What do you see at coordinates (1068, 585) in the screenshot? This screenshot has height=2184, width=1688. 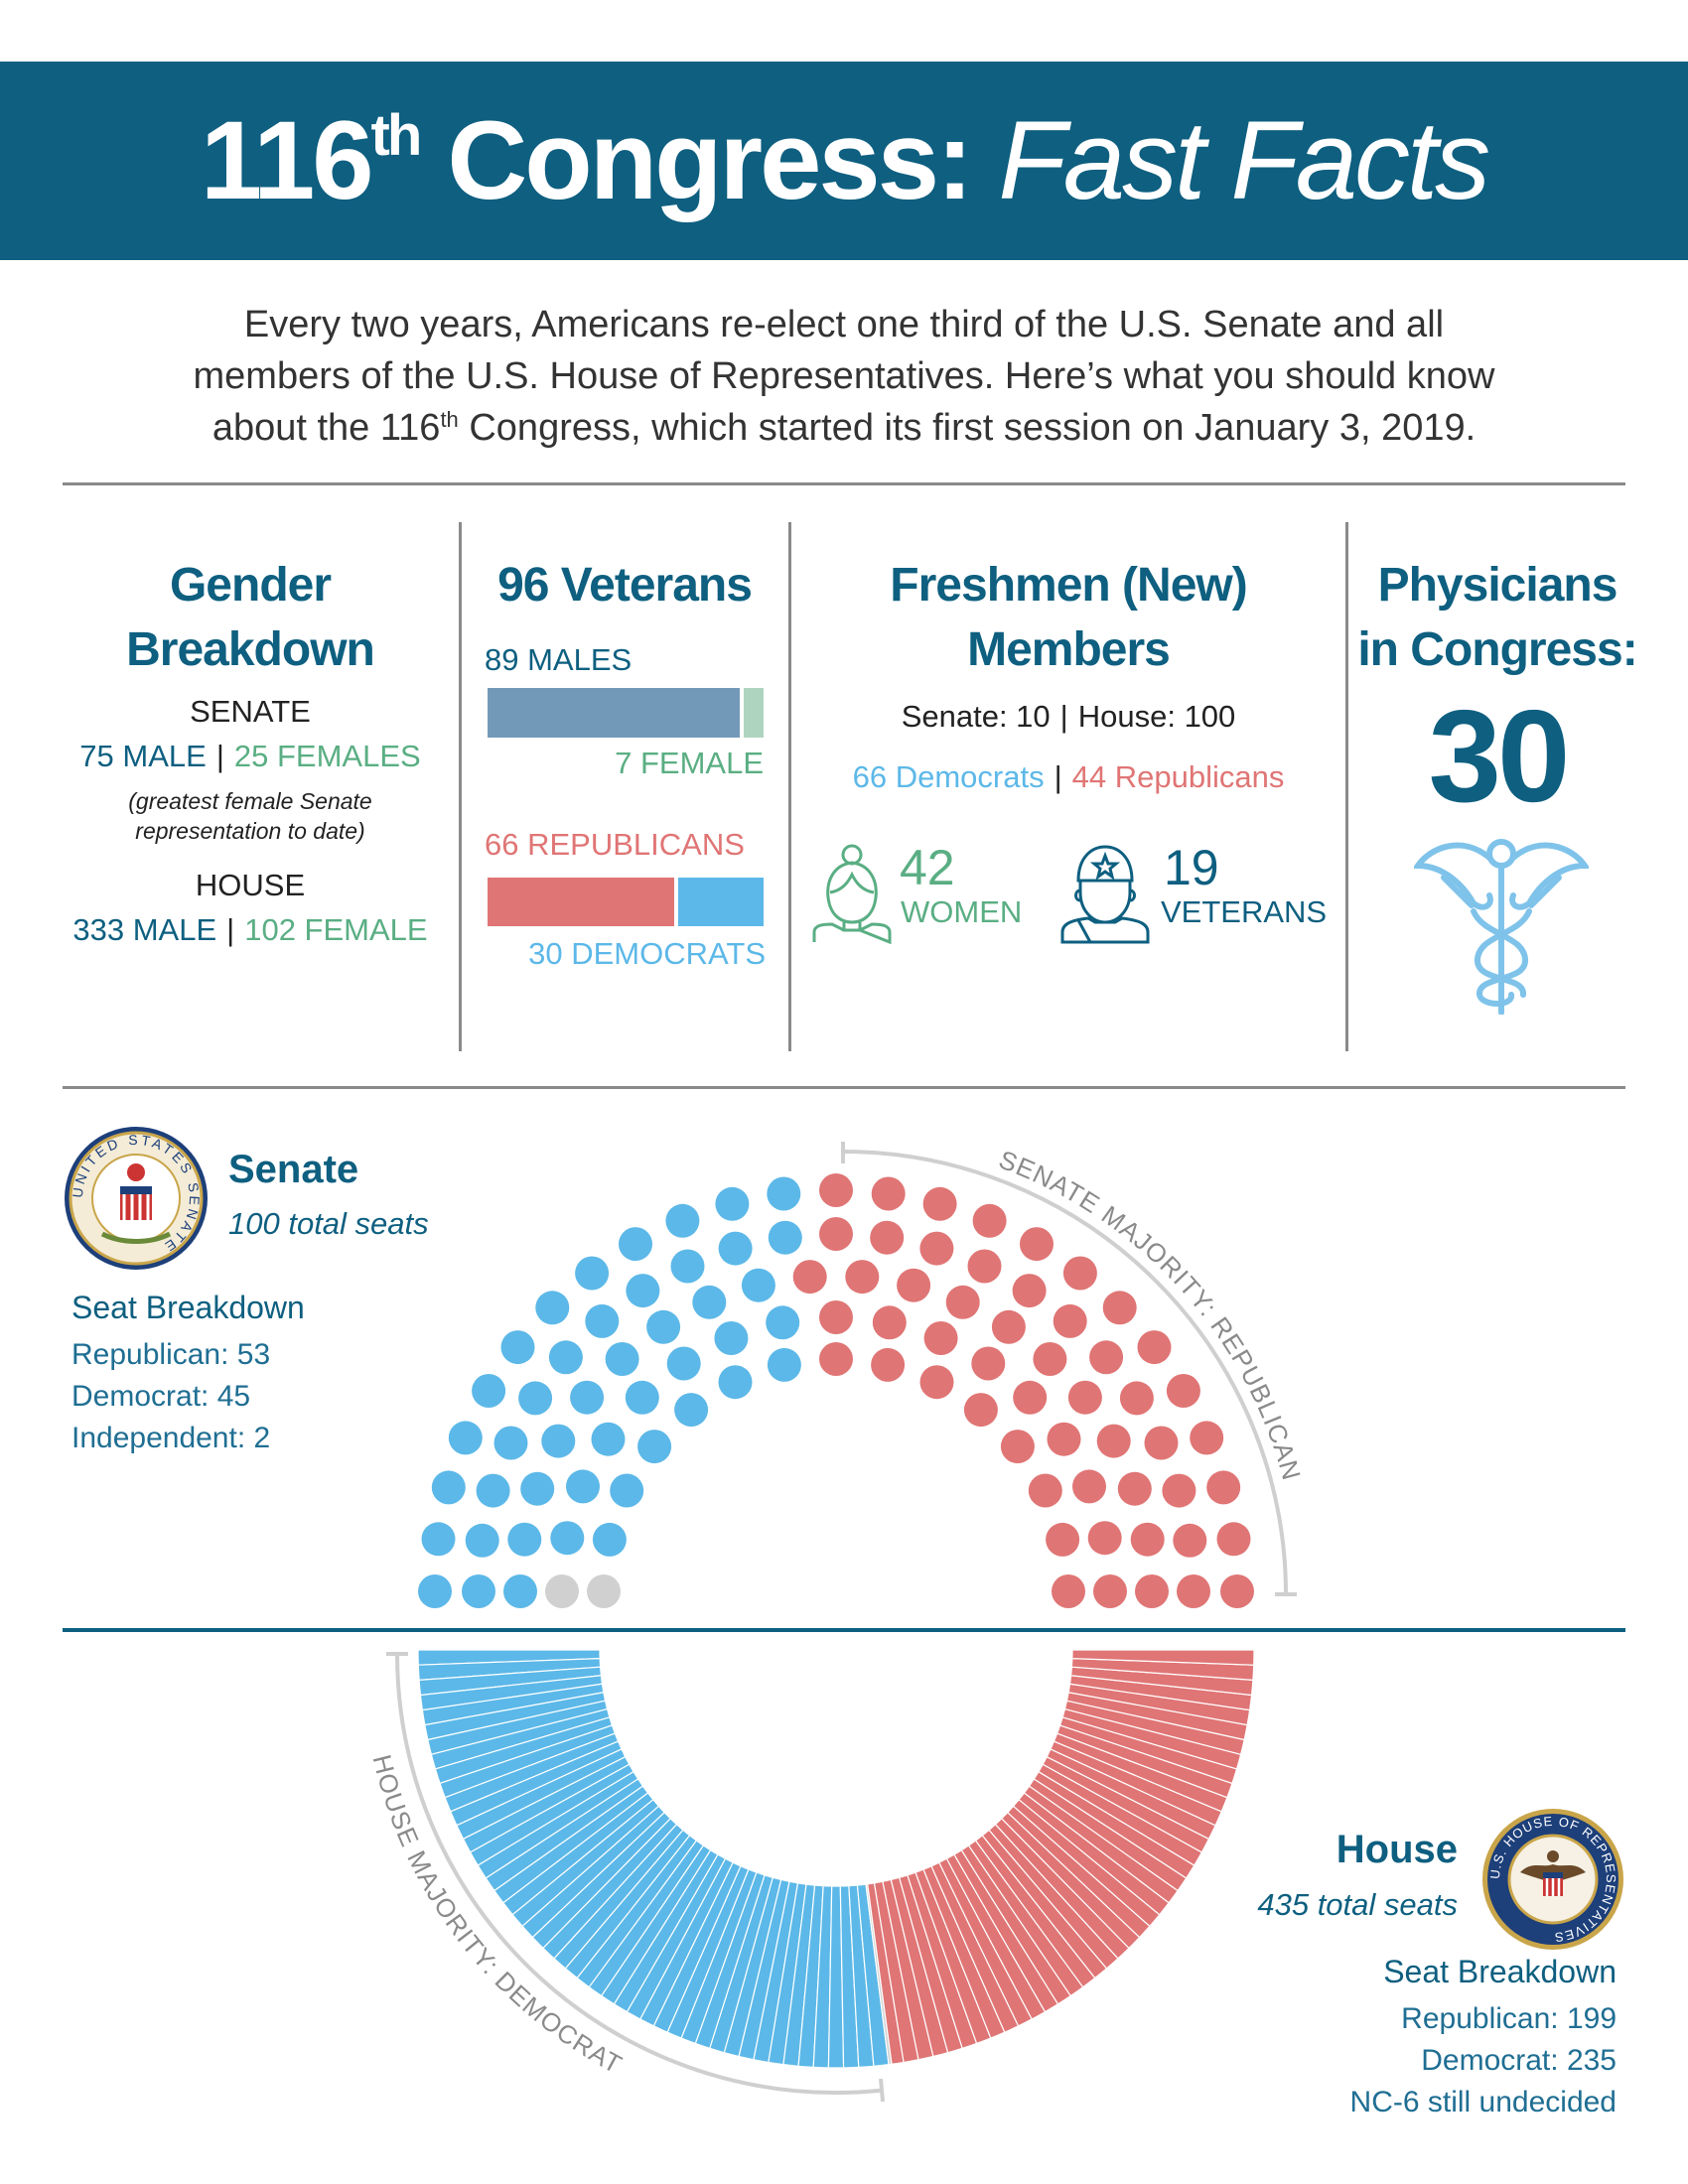 I see `freshmen-title: Freshmen (New)` at bounding box center [1068, 585].